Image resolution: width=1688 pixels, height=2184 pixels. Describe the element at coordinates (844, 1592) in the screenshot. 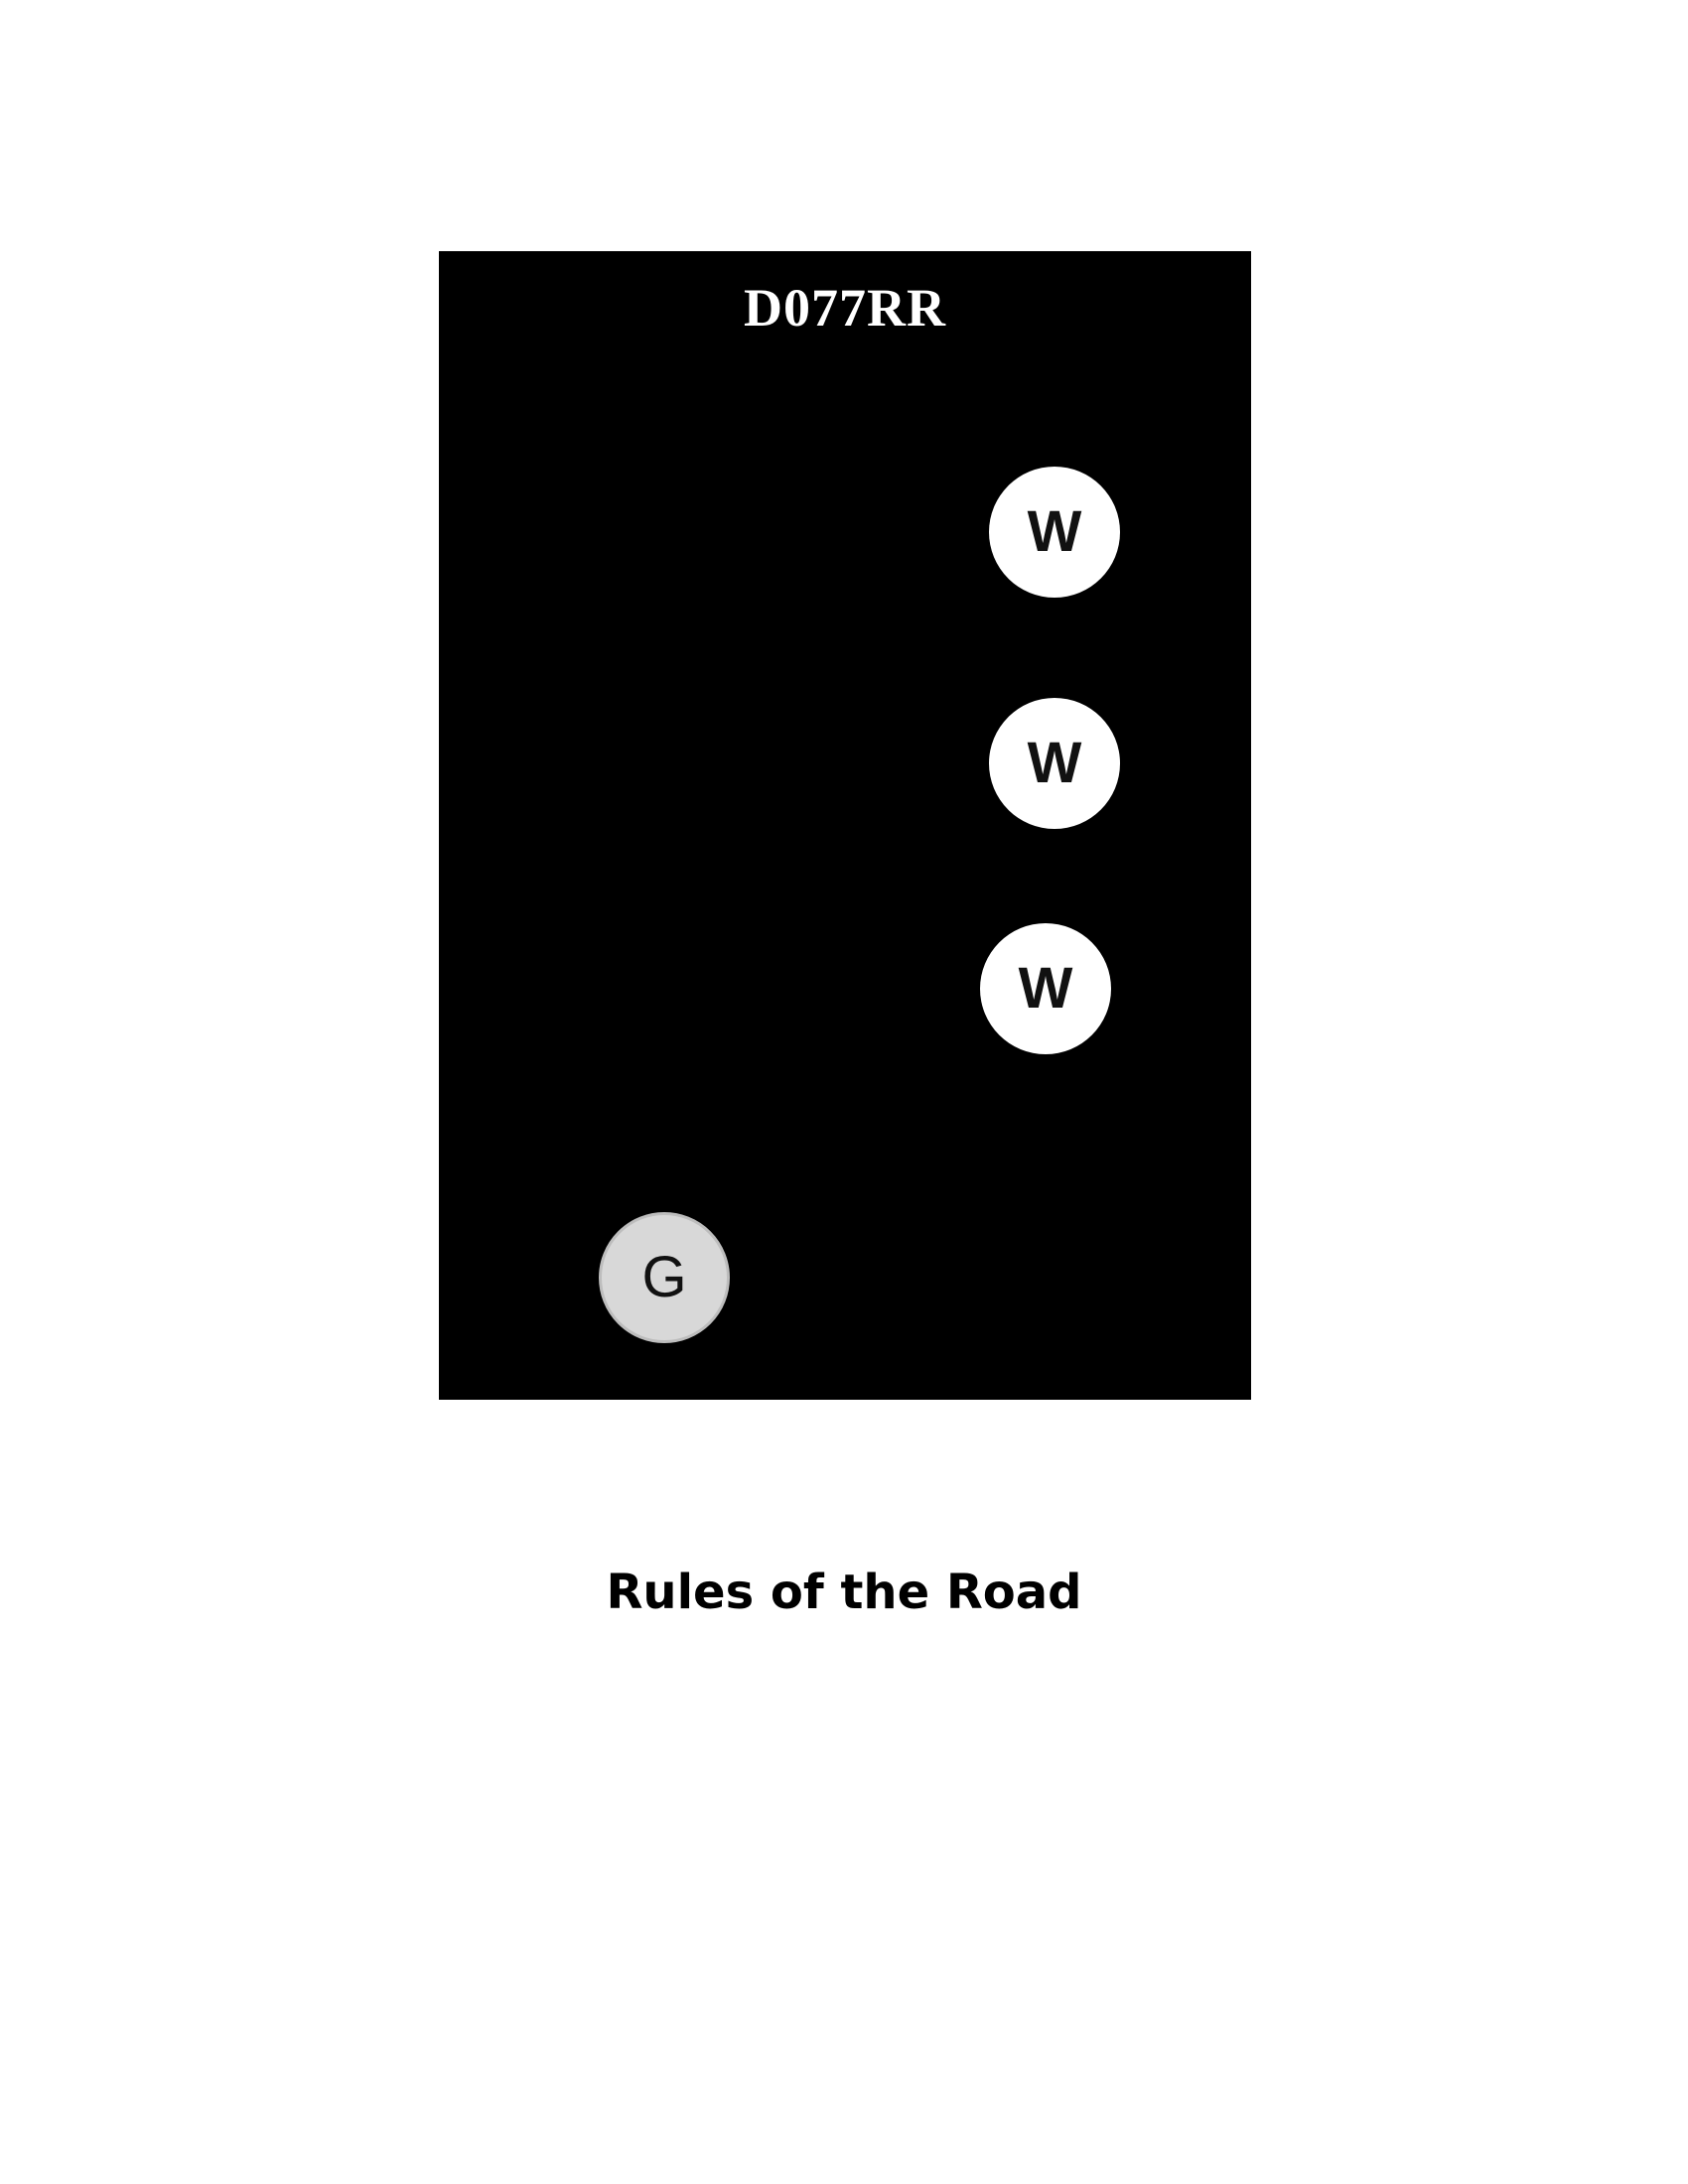

I see `page-title: Rules of the Road` at that location.